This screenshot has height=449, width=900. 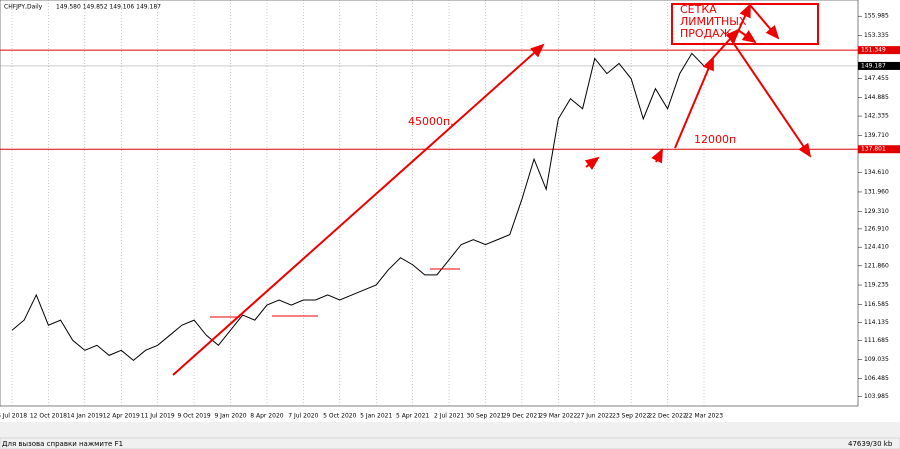 What do you see at coordinates (158, 416) in the screenshot?
I see `x-tick-label: 11 Jul 2019` at bounding box center [158, 416].